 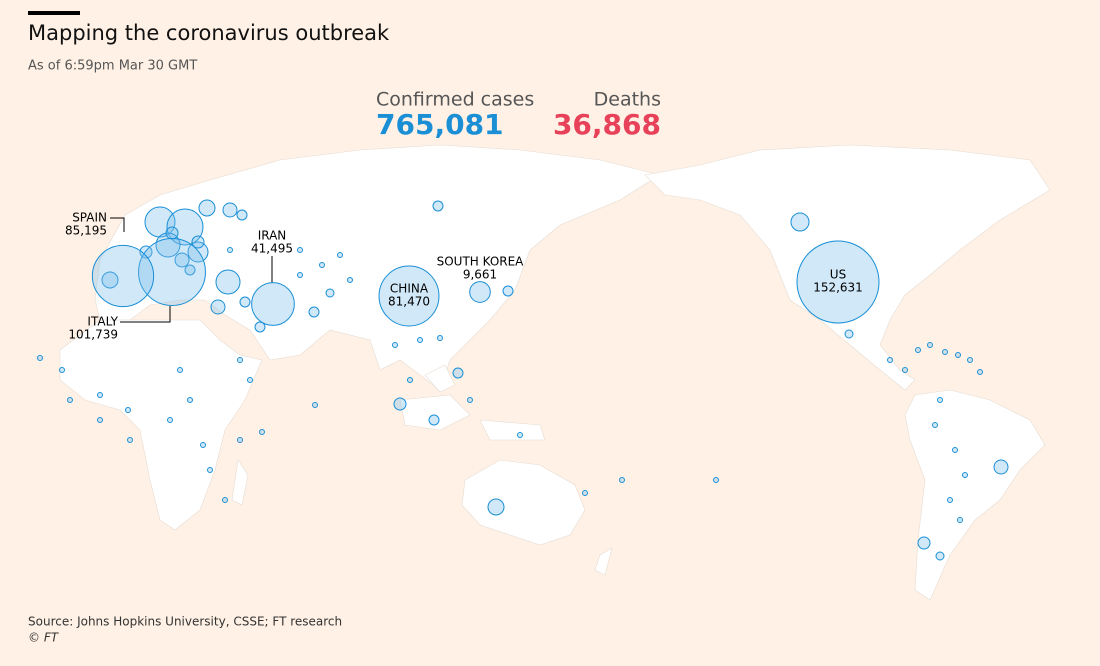 I want to click on country-name: US, so click(x=838, y=275).